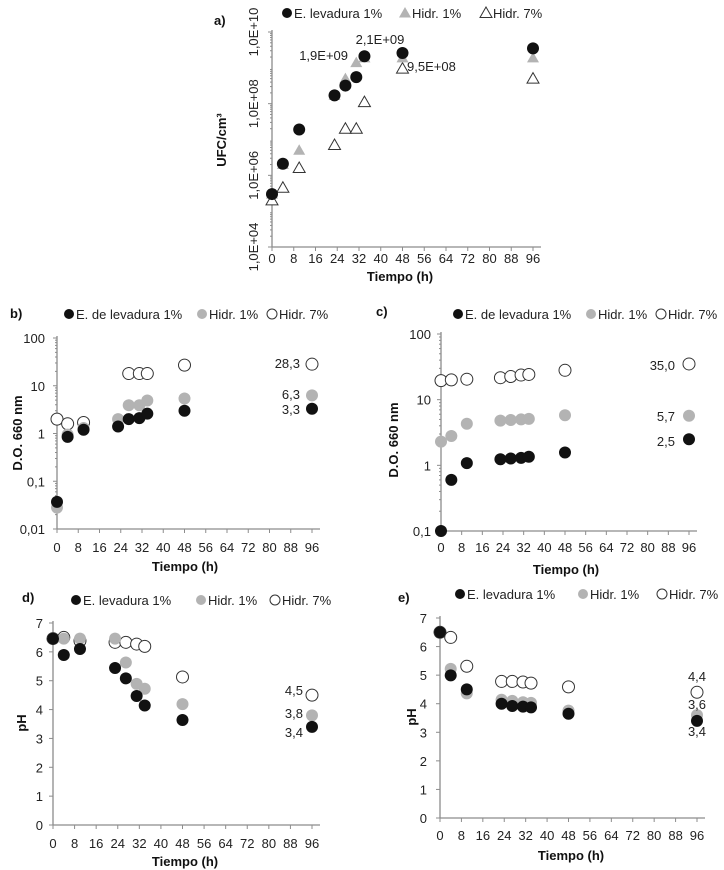 Image resolution: width=724 pixels, height=870 pixels. I want to click on y-axis-title: pH, so click(411, 716).